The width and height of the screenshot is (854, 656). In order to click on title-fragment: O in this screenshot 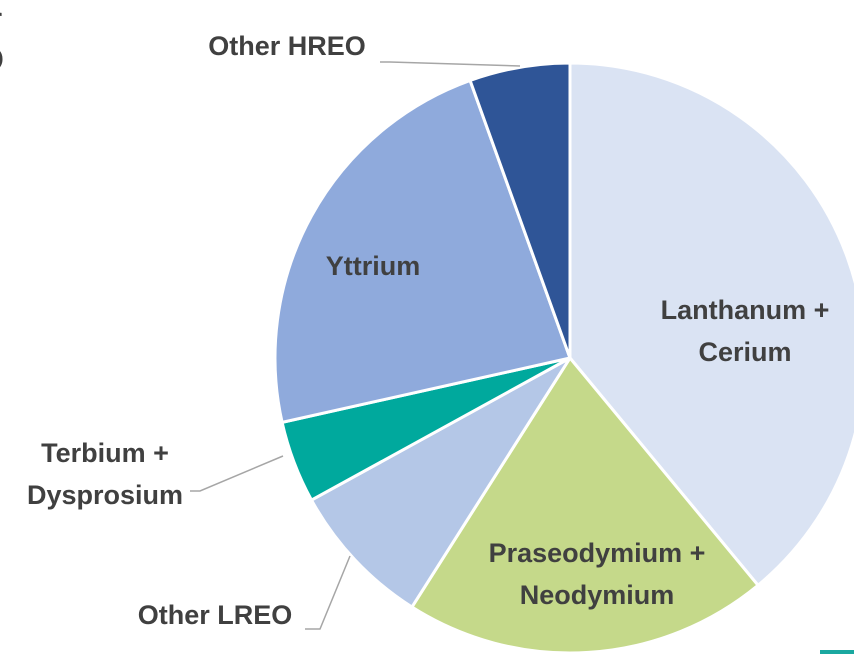, I will do `click(2, 60)`.